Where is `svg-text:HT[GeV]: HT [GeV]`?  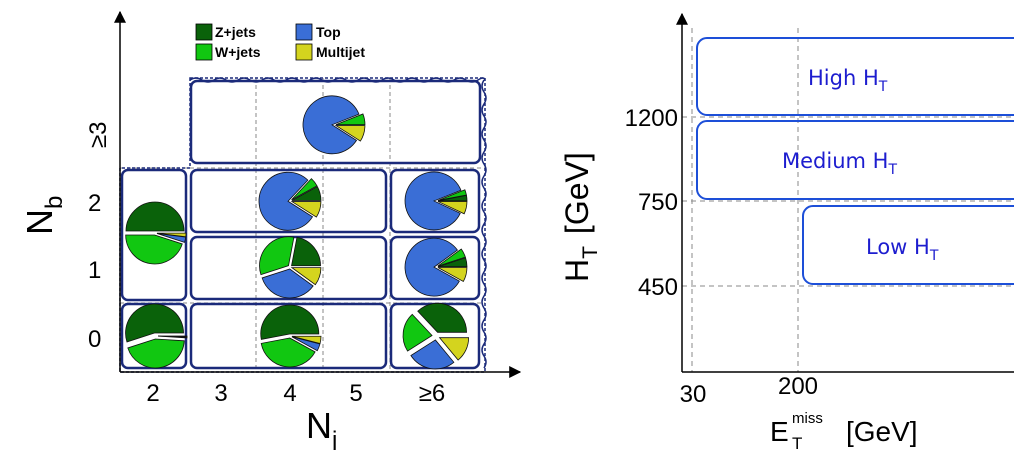 svg-text:HT[GeV]: HT [GeV] is located at coordinates (580, 217).